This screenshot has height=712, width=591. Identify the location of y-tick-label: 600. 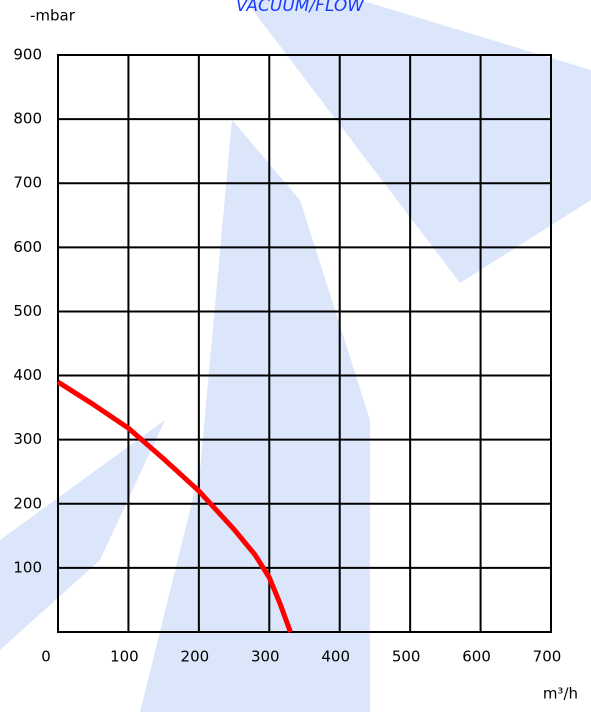
(27, 247).